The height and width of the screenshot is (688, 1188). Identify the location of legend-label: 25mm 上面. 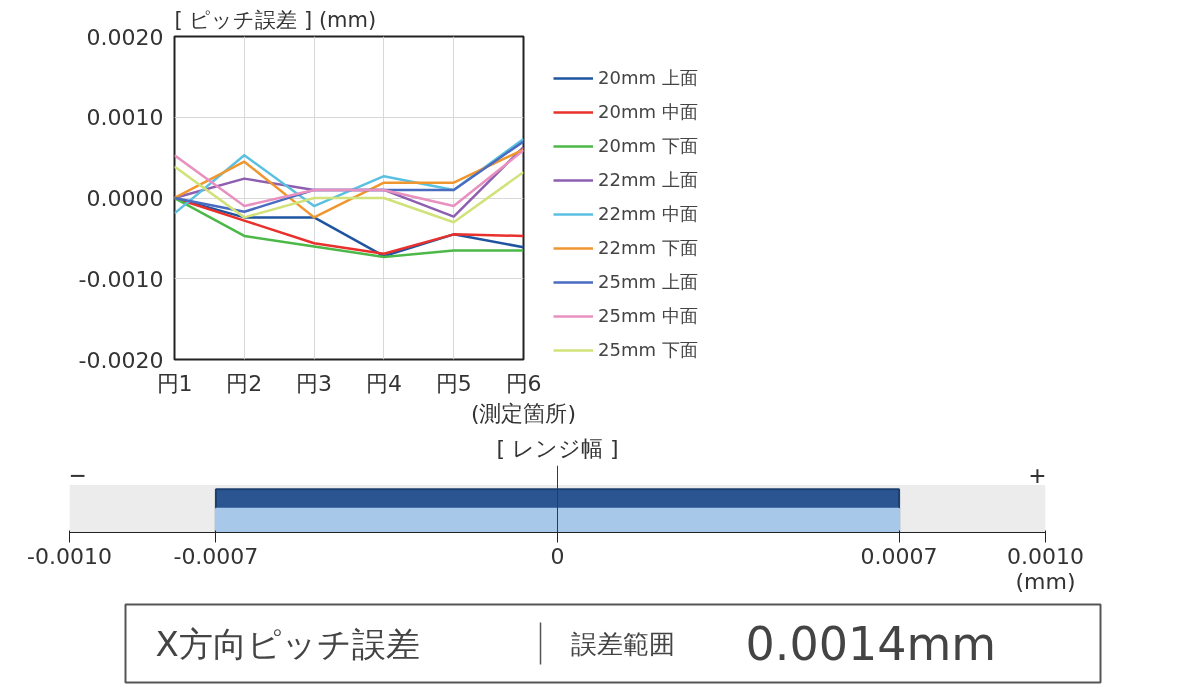
(648, 282).